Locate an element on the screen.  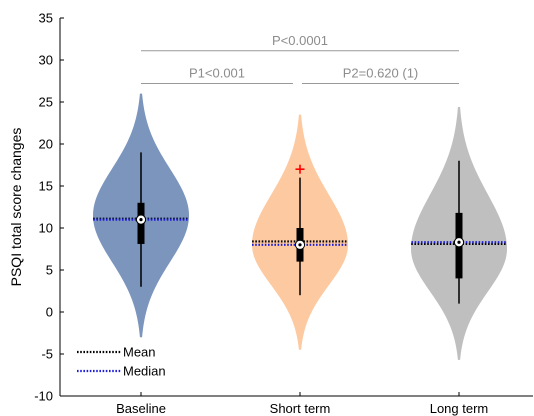
y-tick-label: 30 is located at coordinates (46, 60).